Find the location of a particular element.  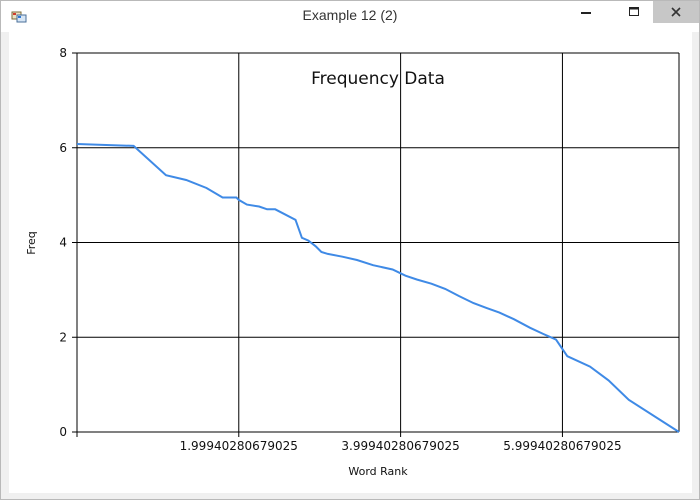

maximize-button is located at coordinates (634, 12).